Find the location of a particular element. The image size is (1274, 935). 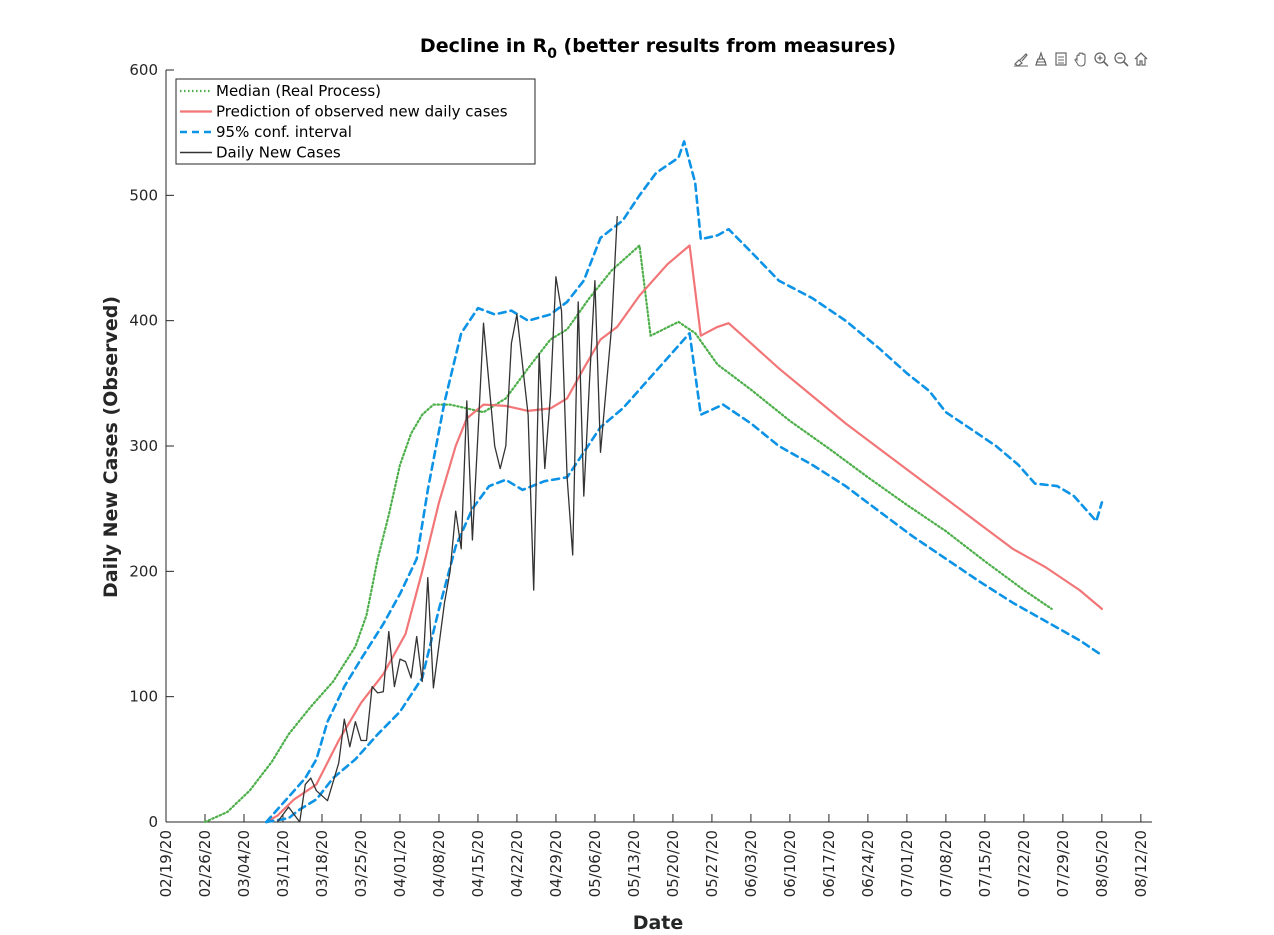

x-tick-label: 07/01/20 is located at coordinates (907, 863).